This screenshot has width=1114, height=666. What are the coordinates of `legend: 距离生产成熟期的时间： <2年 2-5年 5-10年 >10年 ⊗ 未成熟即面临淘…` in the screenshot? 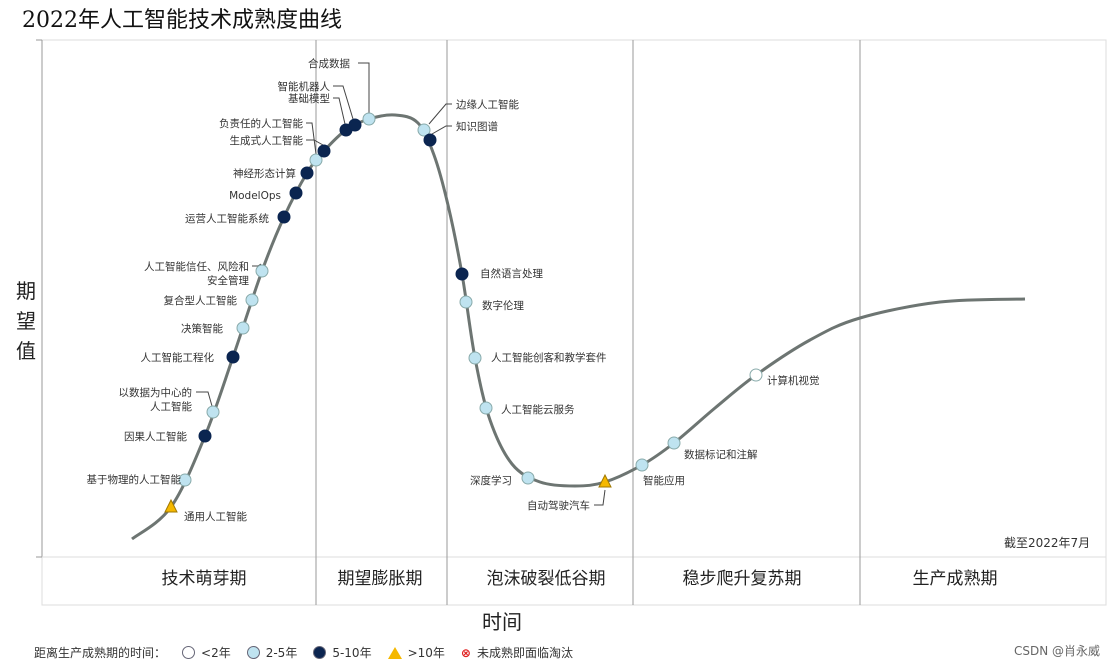 It's located at (303, 652).